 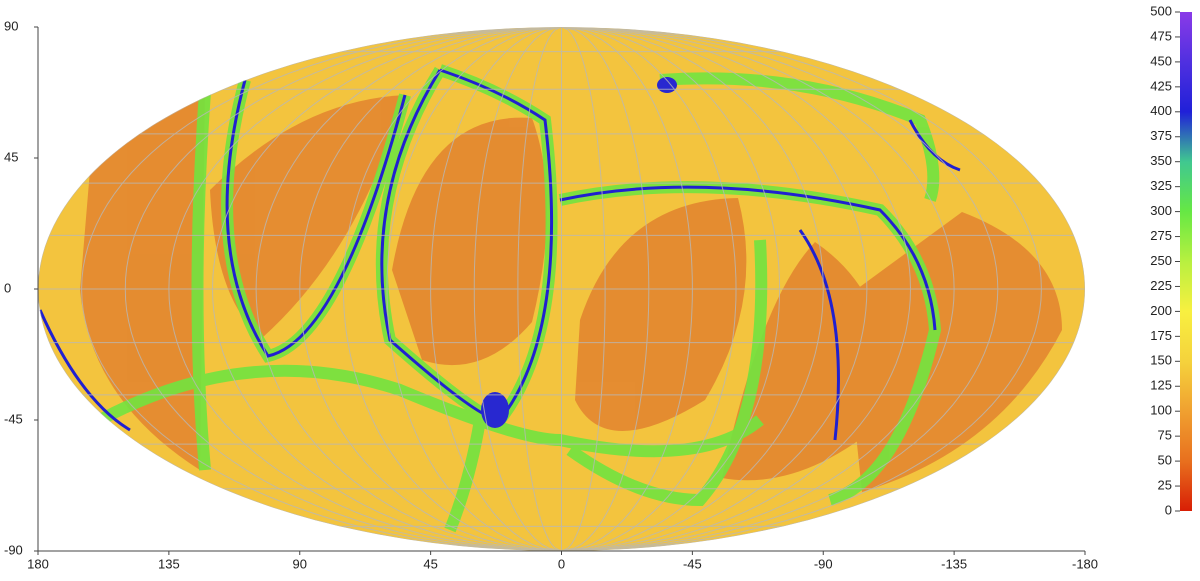 I want to click on colorbar, so click(x=1186, y=261).